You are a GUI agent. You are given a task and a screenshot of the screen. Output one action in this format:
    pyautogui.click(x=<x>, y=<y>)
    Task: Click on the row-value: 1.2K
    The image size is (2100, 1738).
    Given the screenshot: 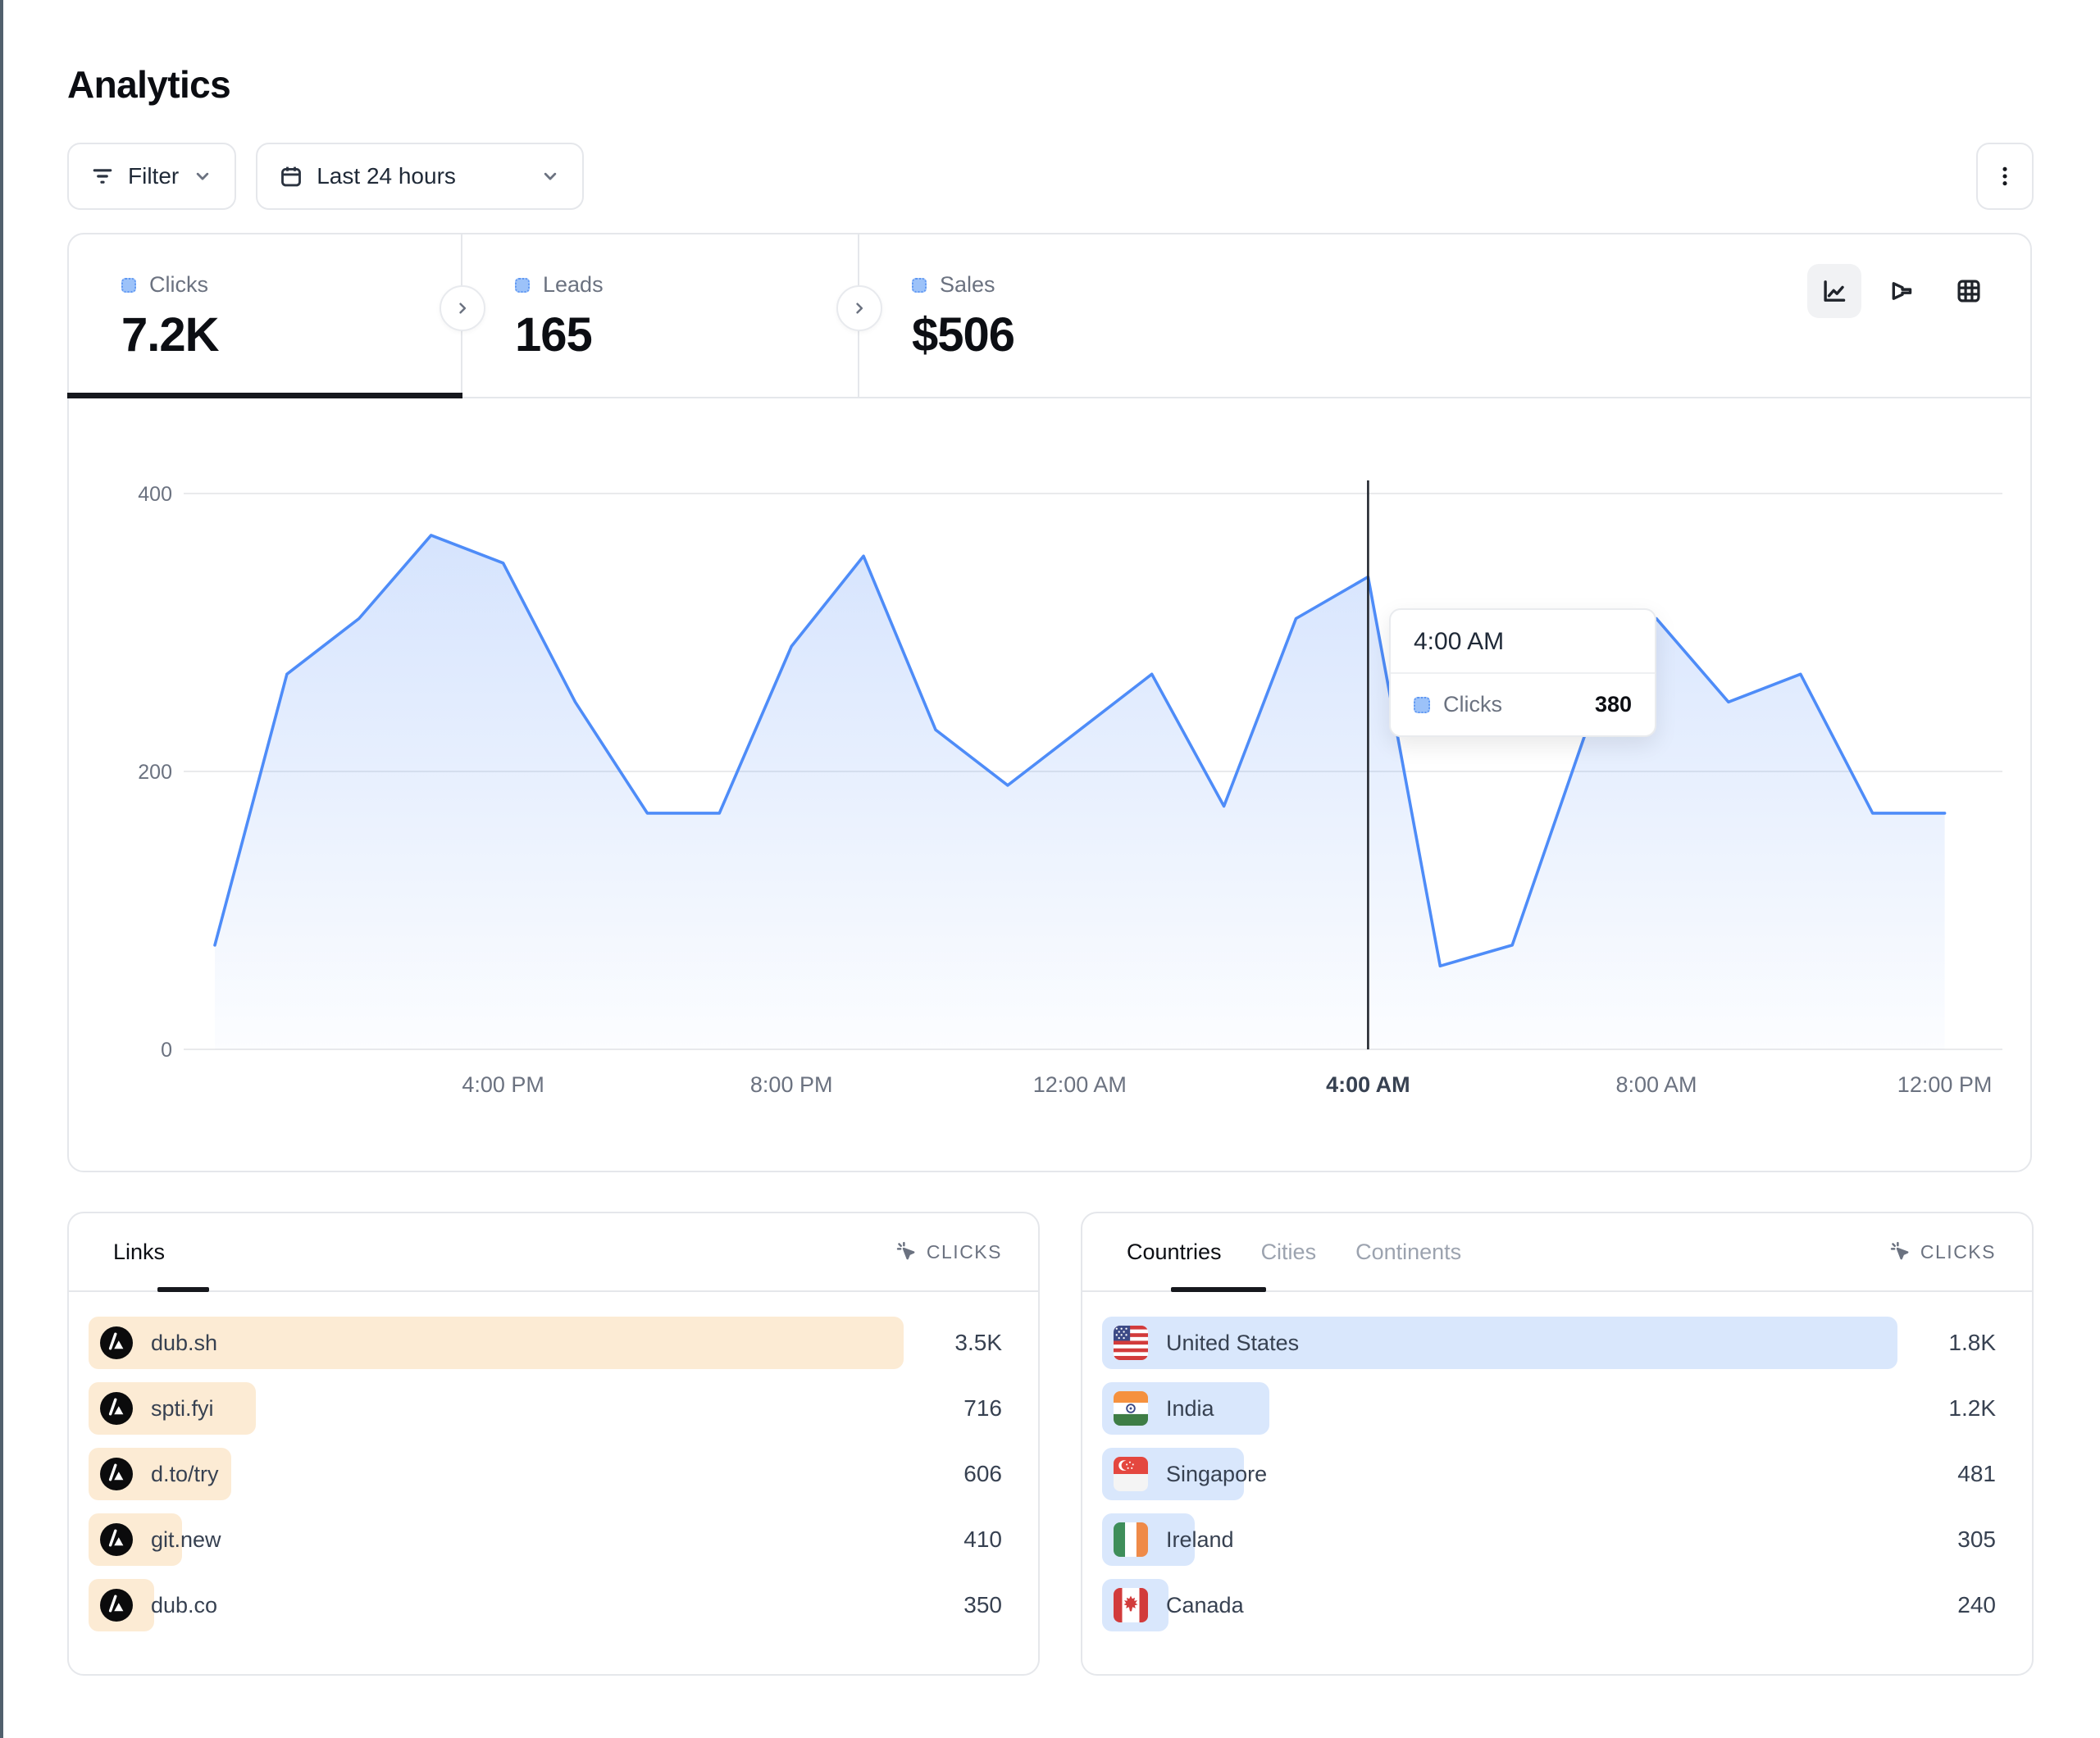 What is the action you would take?
    pyautogui.click(x=1972, y=1408)
    